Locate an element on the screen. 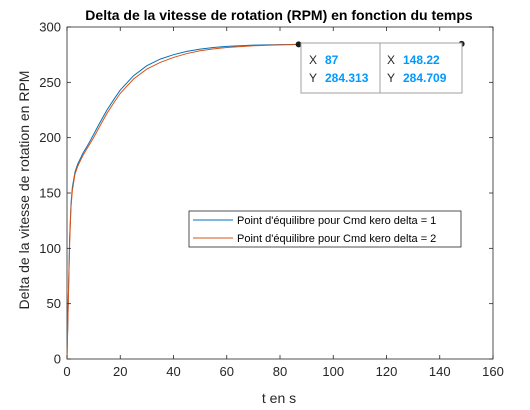  datatip-1-marker is located at coordinates (298, 44).